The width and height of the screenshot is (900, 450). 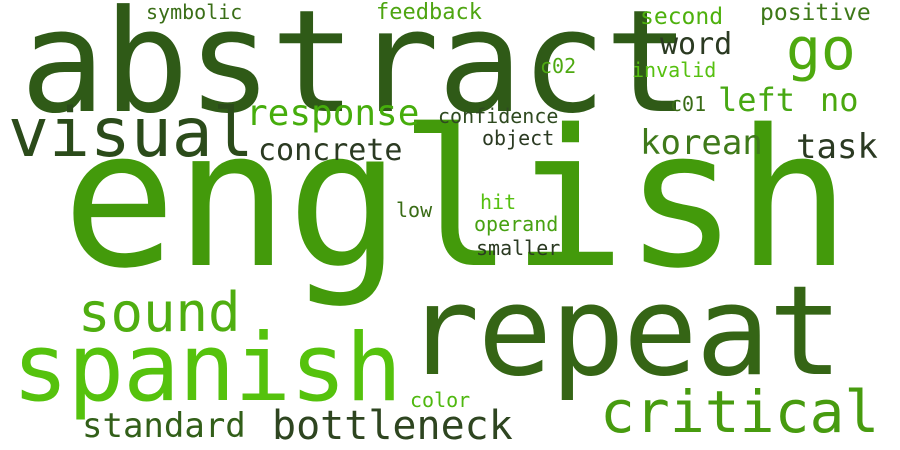 What do you see at coordinates (740, 412) in the screenshot?
I see `word-critical: critical` at bounding box center [740, 412].